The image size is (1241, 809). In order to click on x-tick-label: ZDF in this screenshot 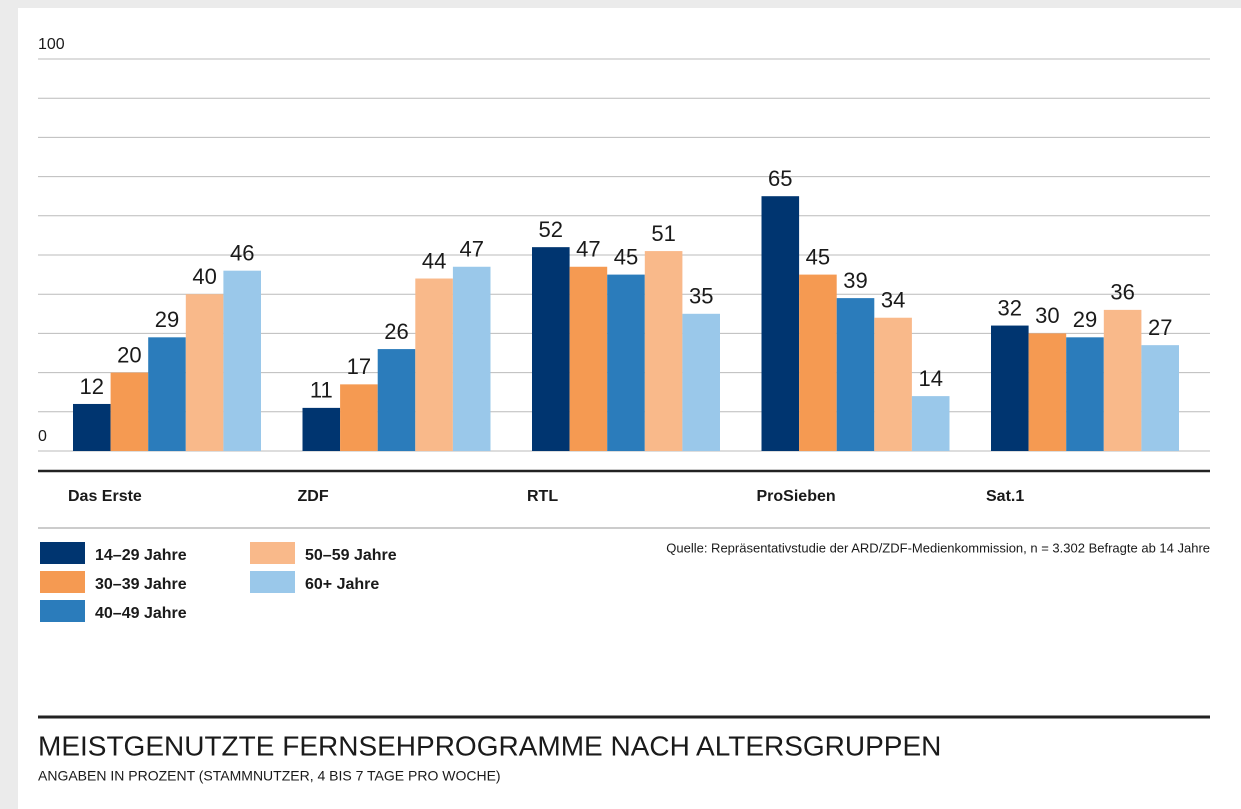, I will do `click(313, 496)`.